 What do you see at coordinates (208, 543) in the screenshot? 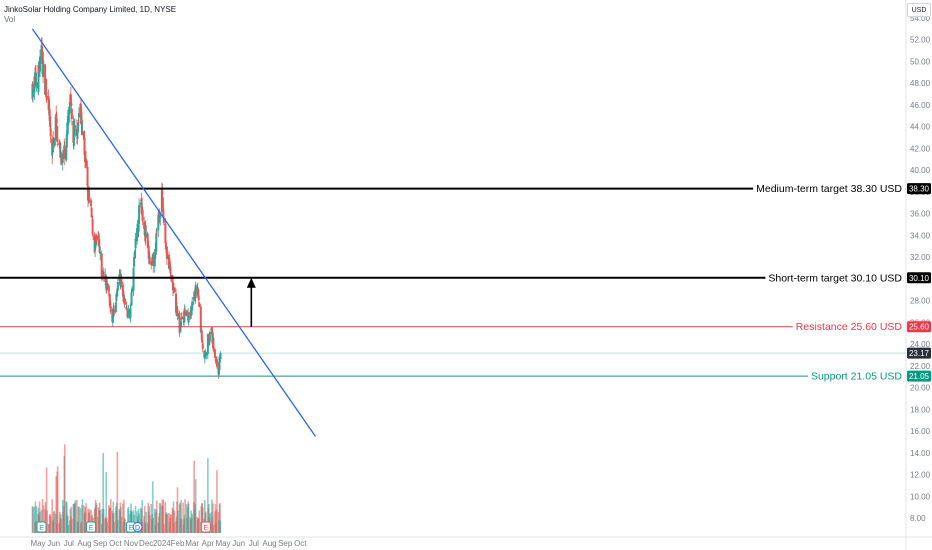
I see `time-tick-label: Apr` at bounding box center [208, 543].